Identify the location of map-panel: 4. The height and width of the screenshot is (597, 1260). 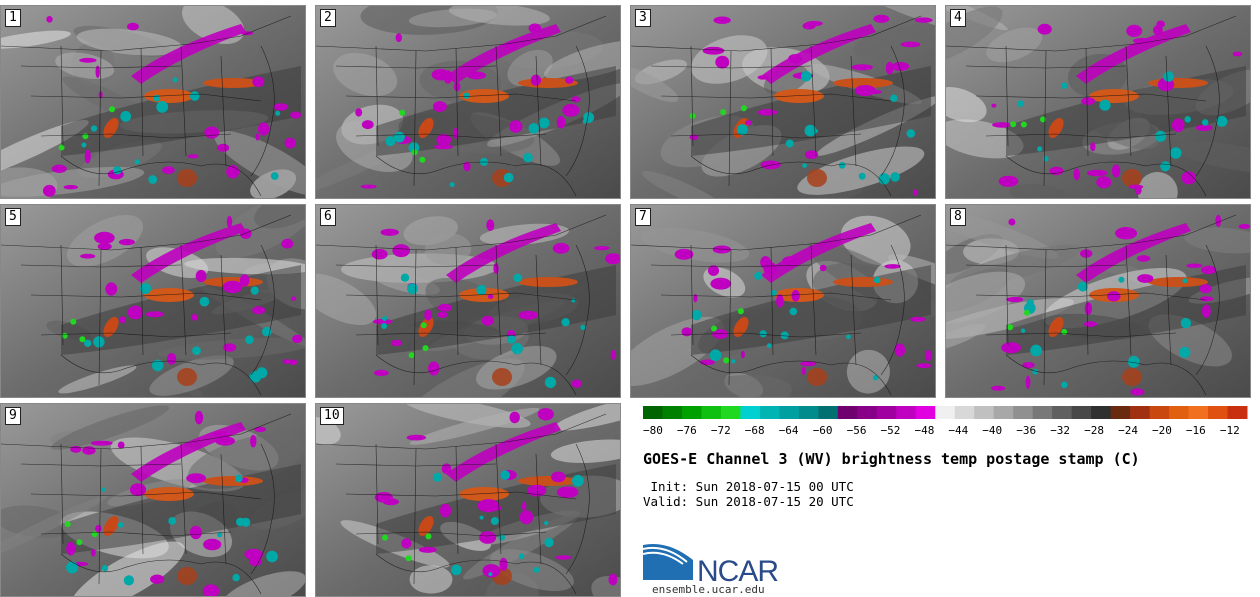
(1098, 102).